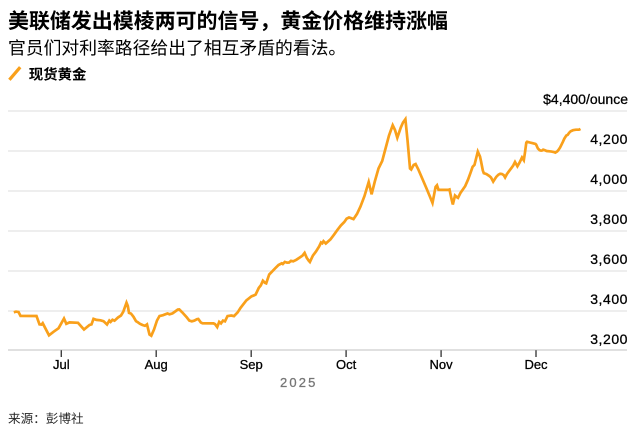  Describe the element at coordinates (585, 99) in the screenshot. I see `svg-text: $4,400/ounce` at that location.